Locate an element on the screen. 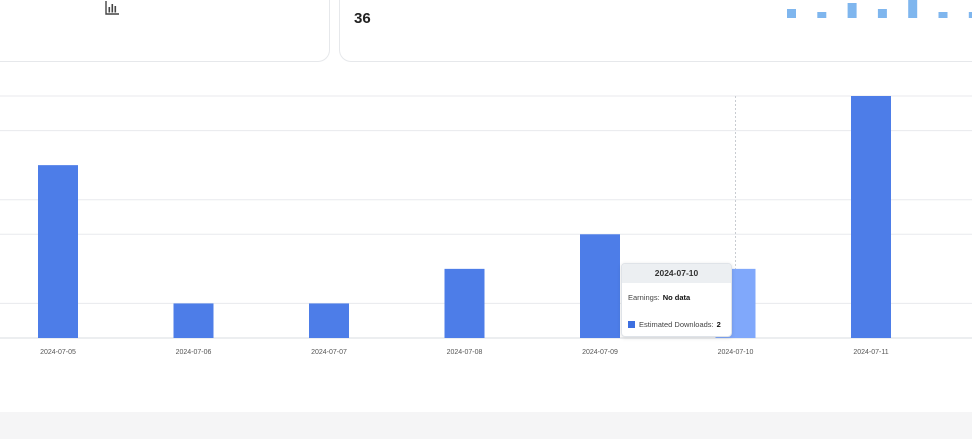 This screenshot has width=972, height=439. sparkline-chart is located at coordinates (879, 9).